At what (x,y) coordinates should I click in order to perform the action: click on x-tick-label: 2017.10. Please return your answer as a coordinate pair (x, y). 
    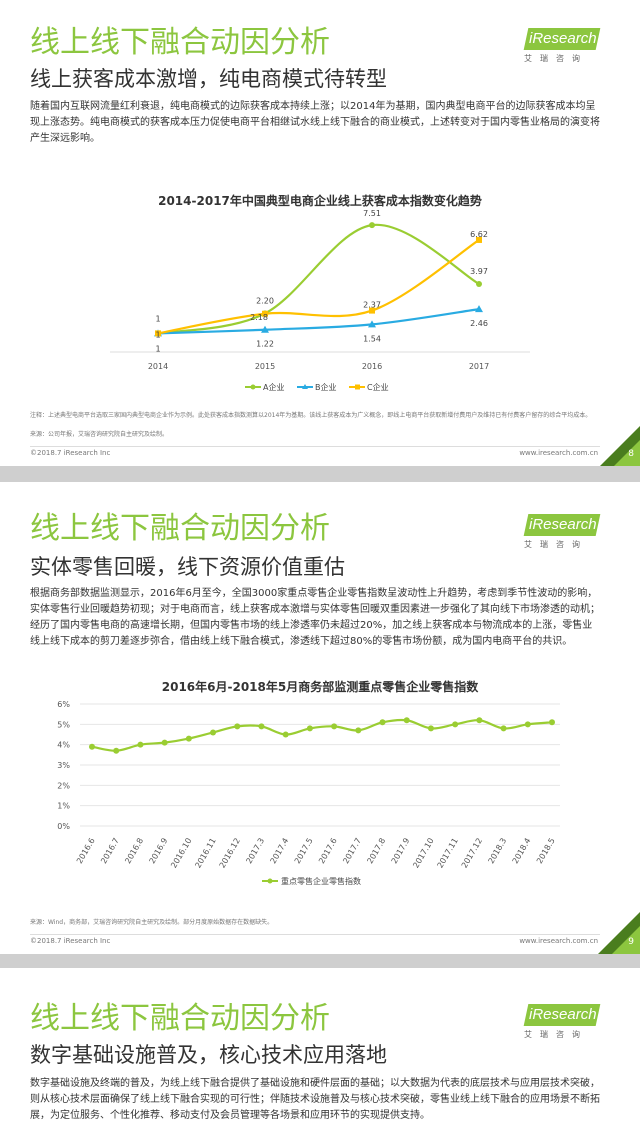
    Looking at the image, I should click on (423, 853).